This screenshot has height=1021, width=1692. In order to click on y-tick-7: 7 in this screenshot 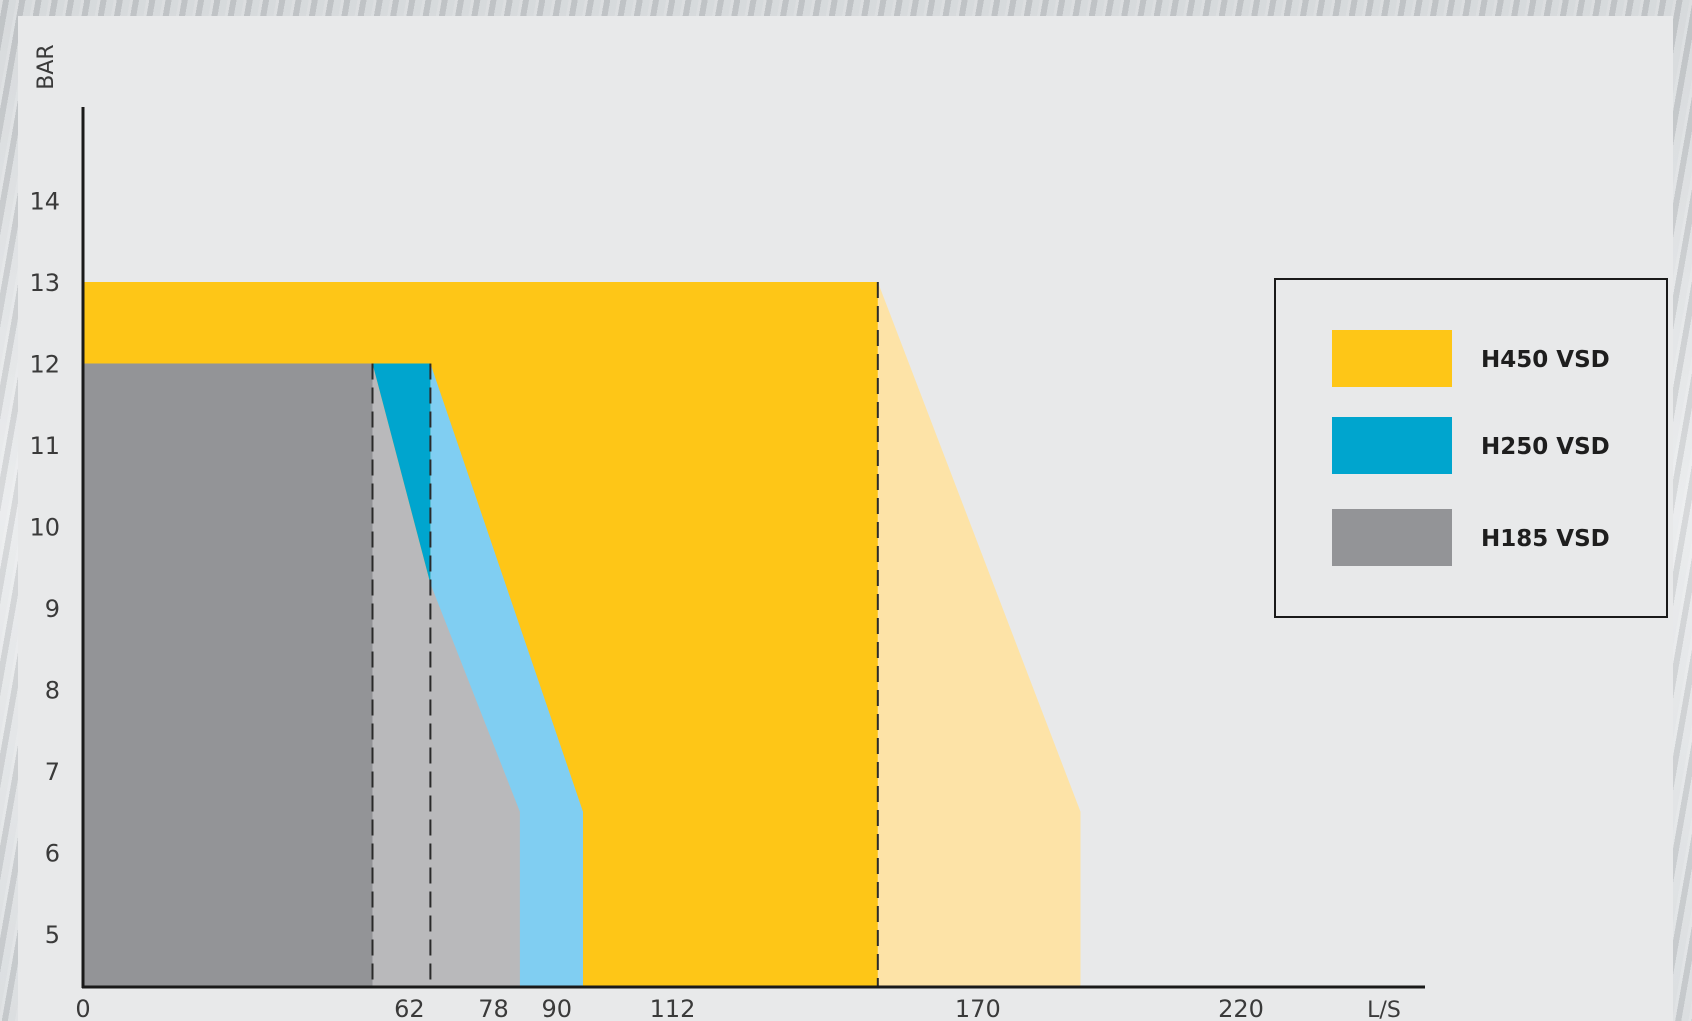, I will do `click(52, 772)`.